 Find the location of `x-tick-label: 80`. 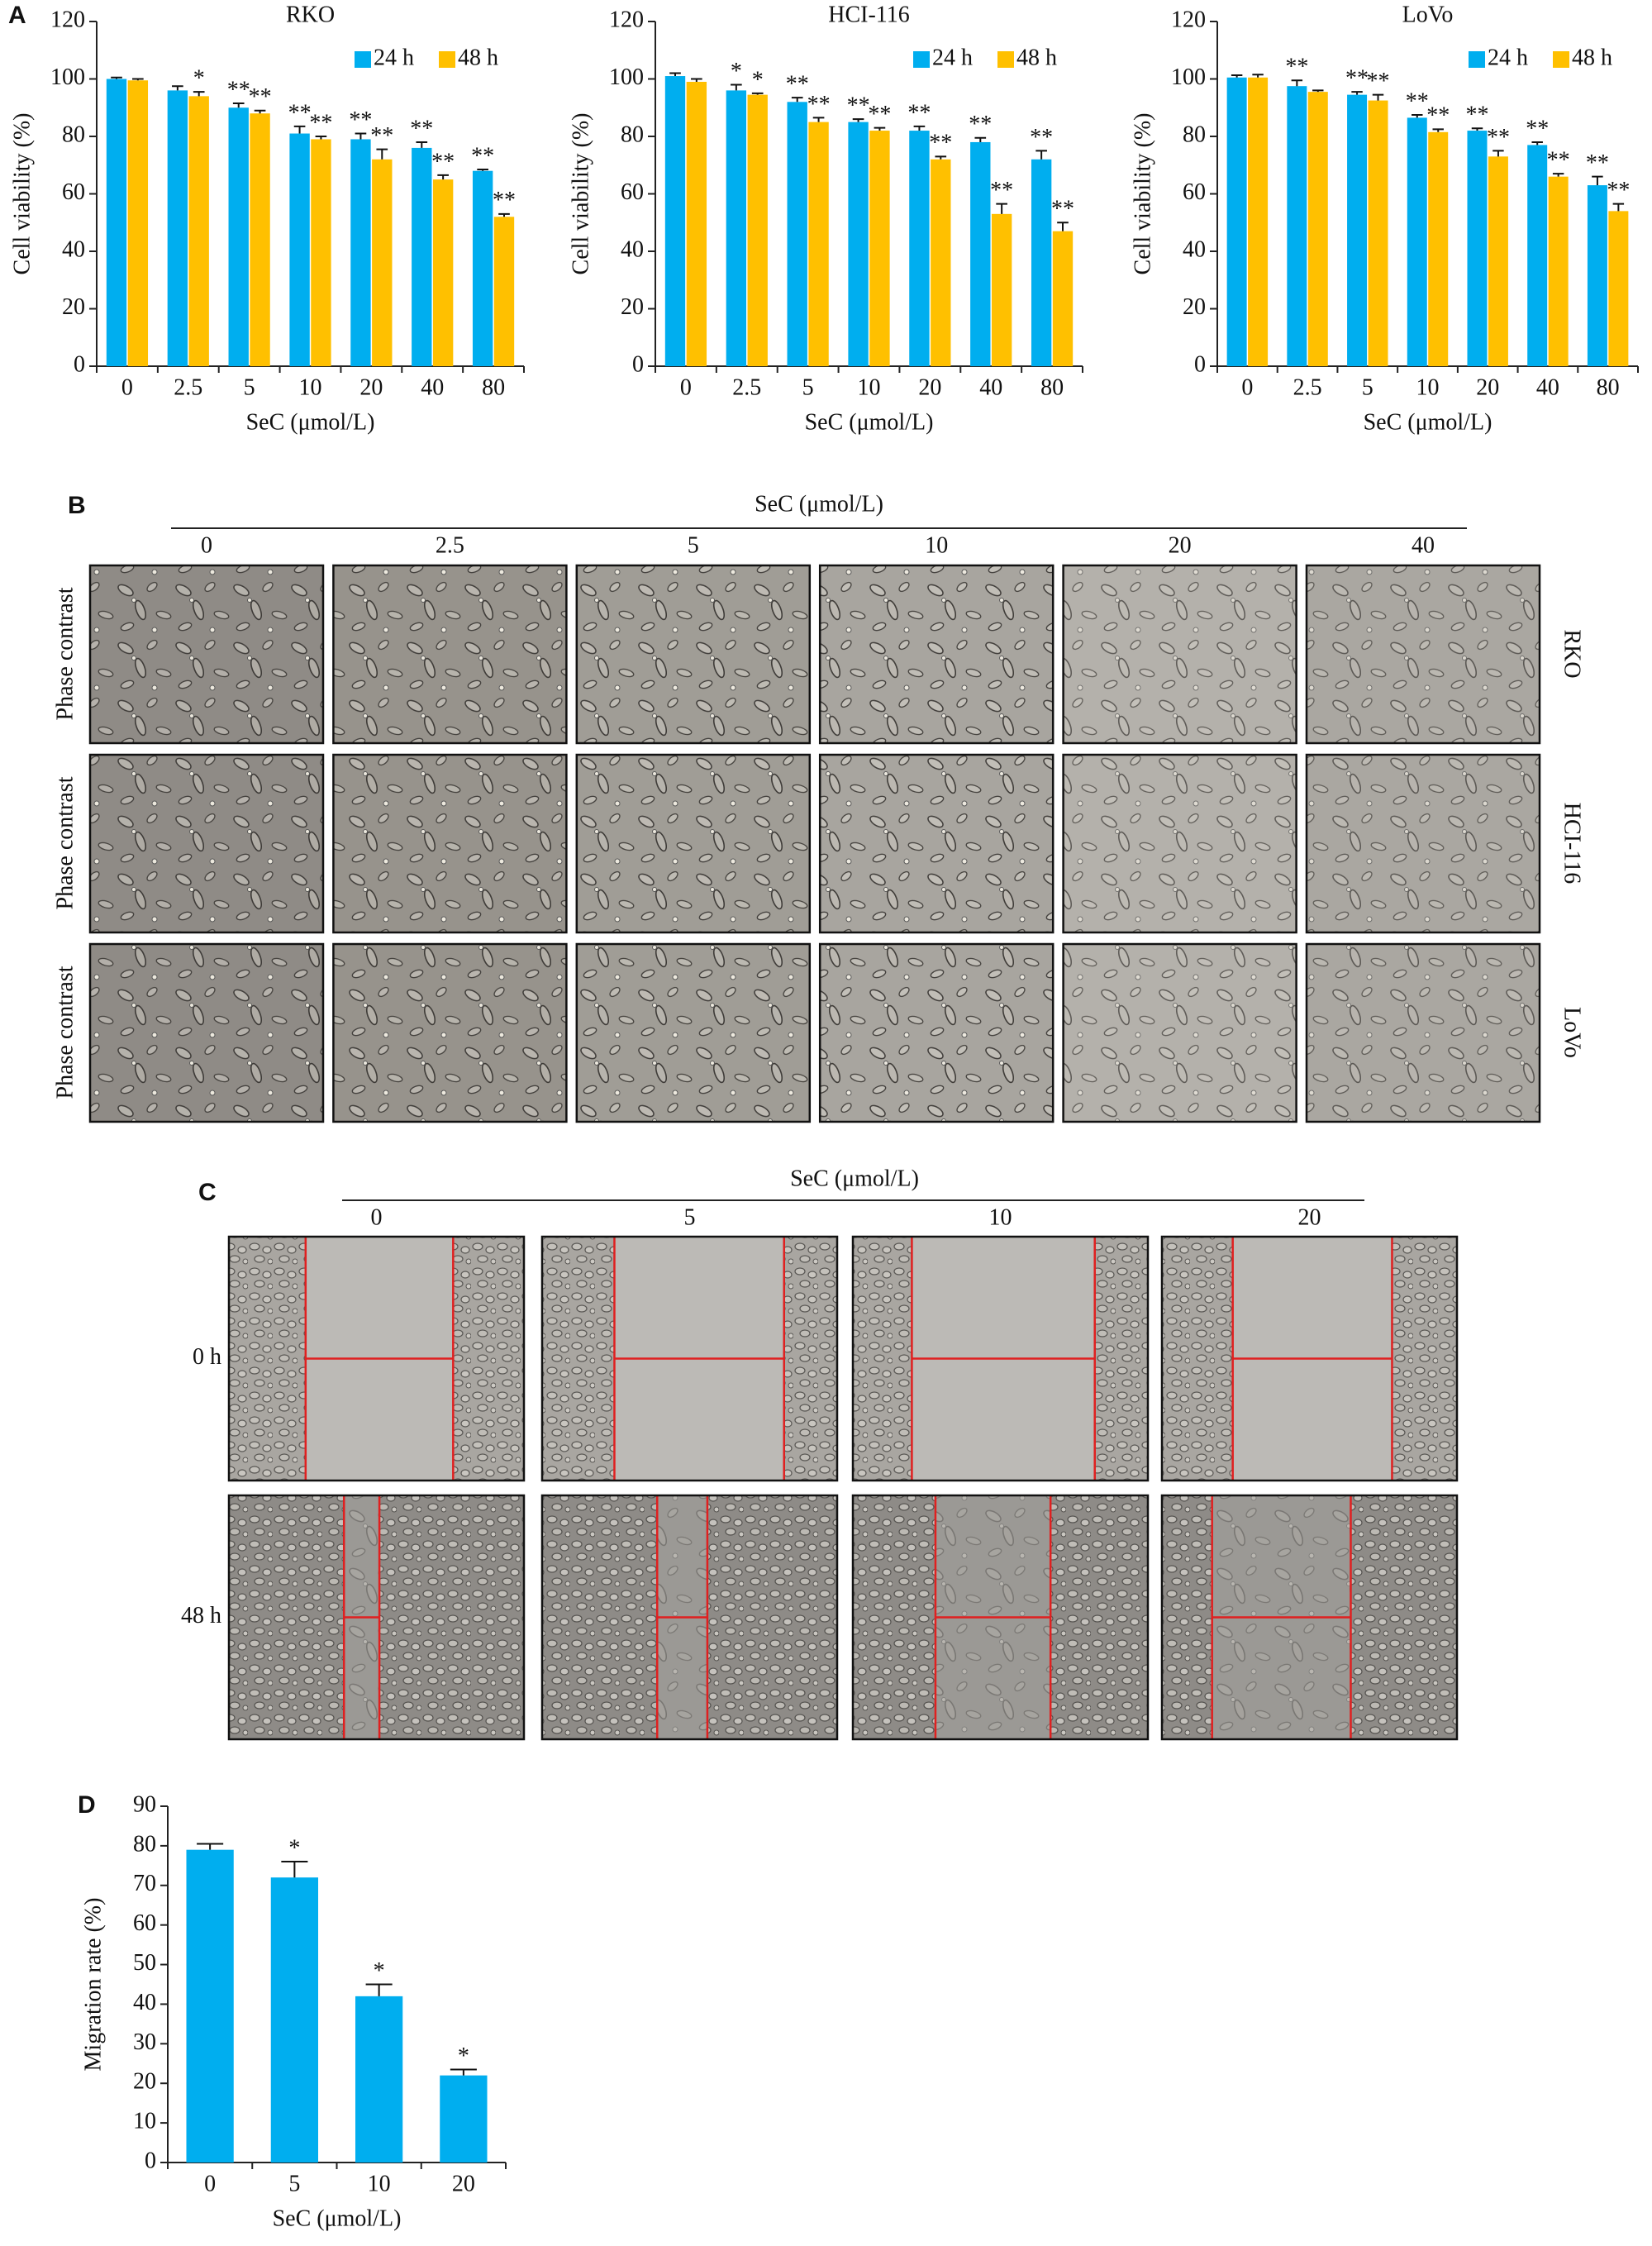

x-tick-label: 80 is located at coordinates (493, 387).